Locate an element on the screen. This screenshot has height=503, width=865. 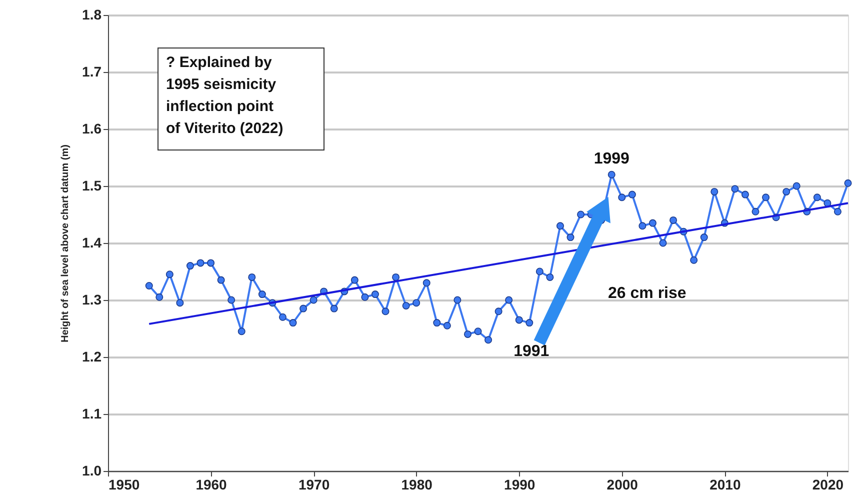
x-tick-label: 2020 is located at coordinates (828, 484).